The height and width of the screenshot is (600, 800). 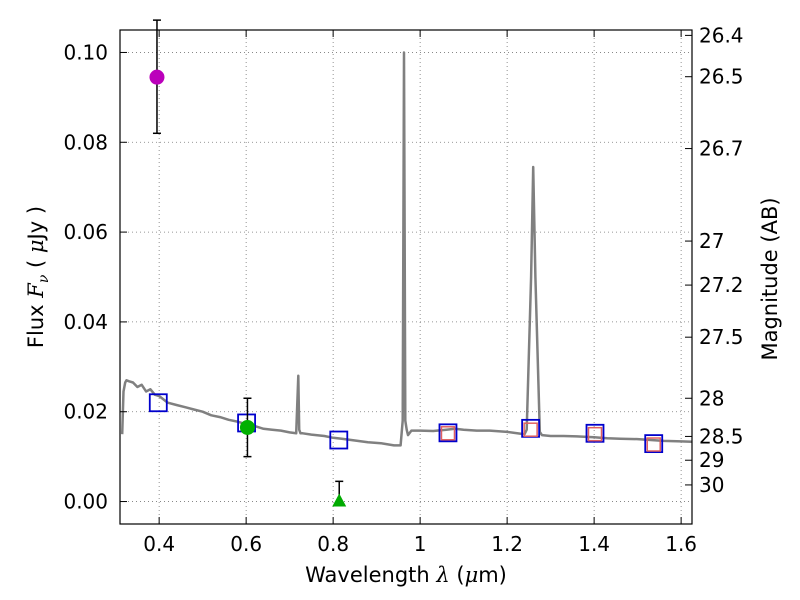 I want to click on x-tick-label: 0.8, so click(x=333, y=544).